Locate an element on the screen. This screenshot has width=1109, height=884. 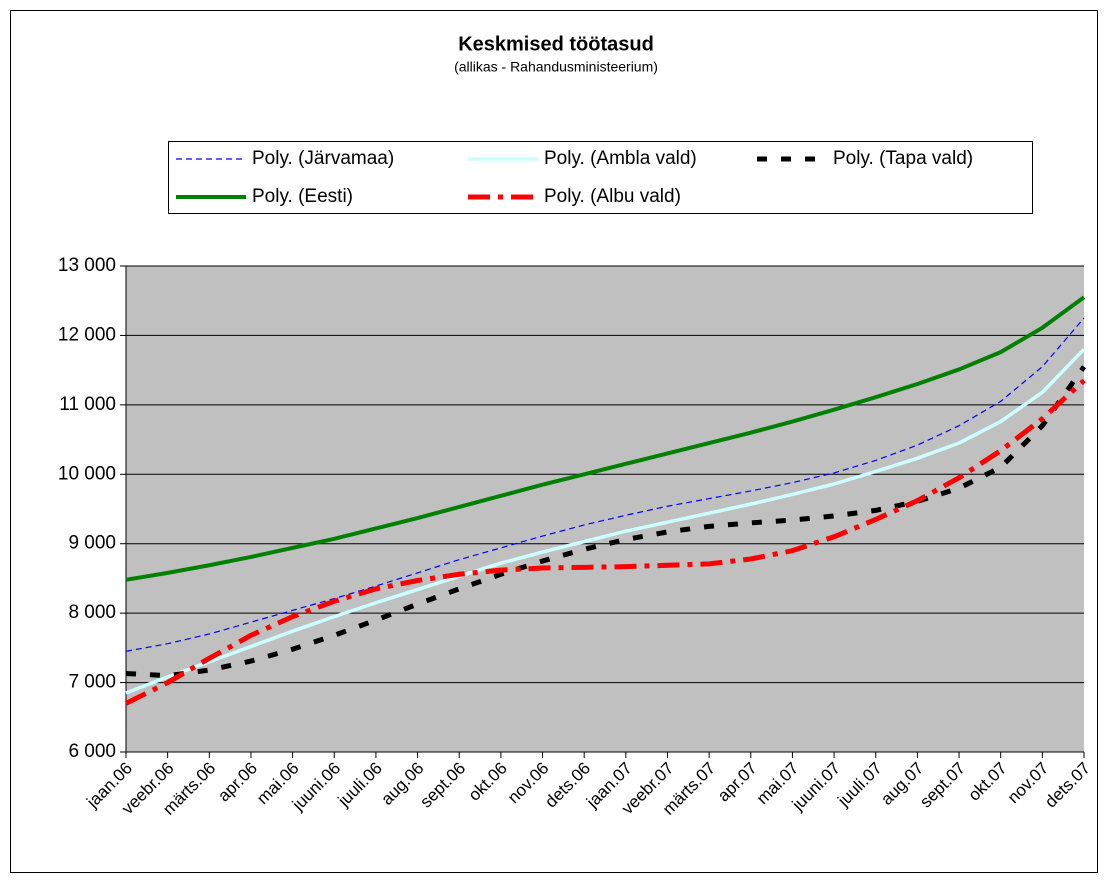
chart-title: Keskmised töötasud is located at coordinates (556, 44).